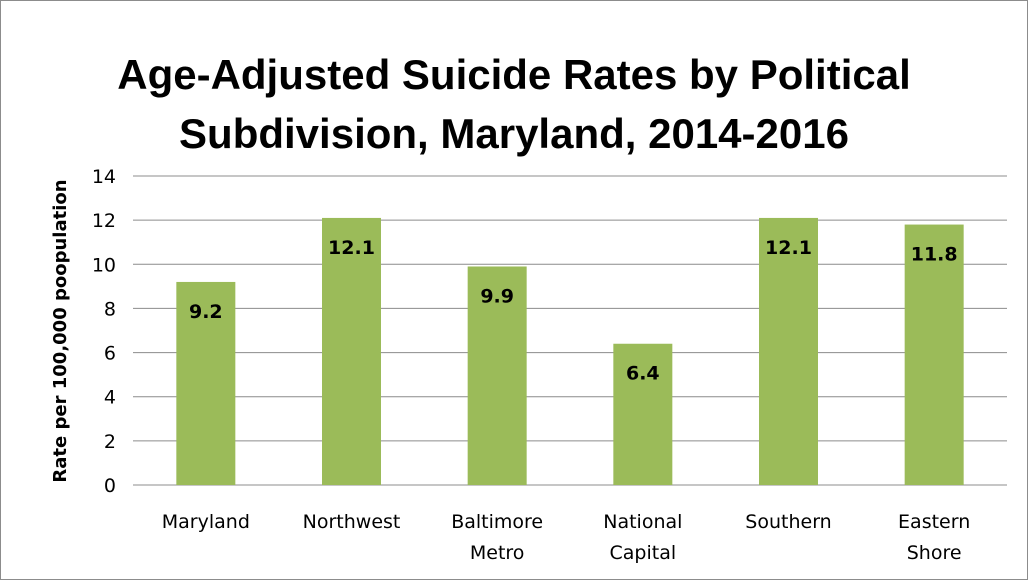  What do you see at coordinates (60, 330) in the screenshot?
I see `y-axis-title: Rate per 100,000 poopulation` at bounding box center [60, 330].